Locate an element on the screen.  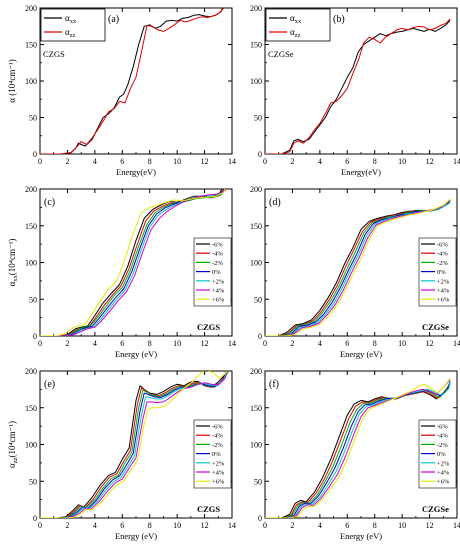
panel-label: (b) is located at coordinates (339, 19).